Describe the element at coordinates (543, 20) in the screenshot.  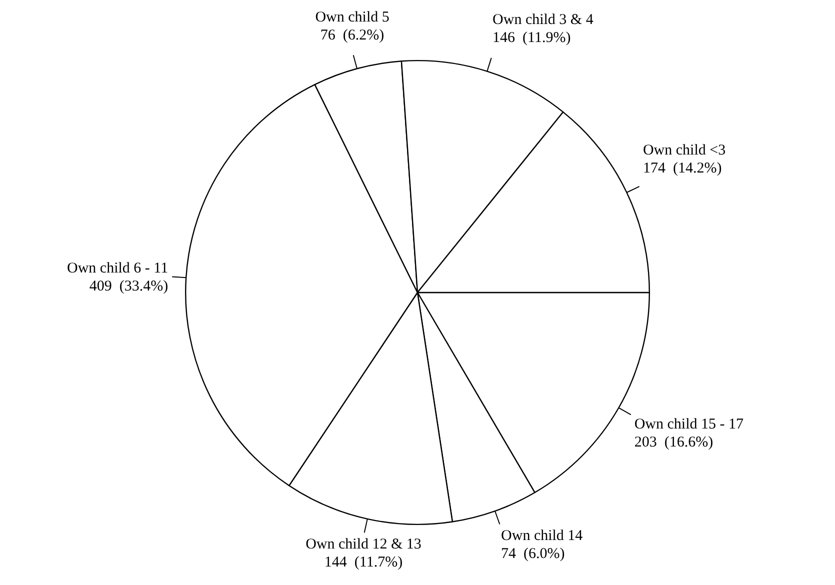
I see `slice-label: Own child 3 & 4` at that location.